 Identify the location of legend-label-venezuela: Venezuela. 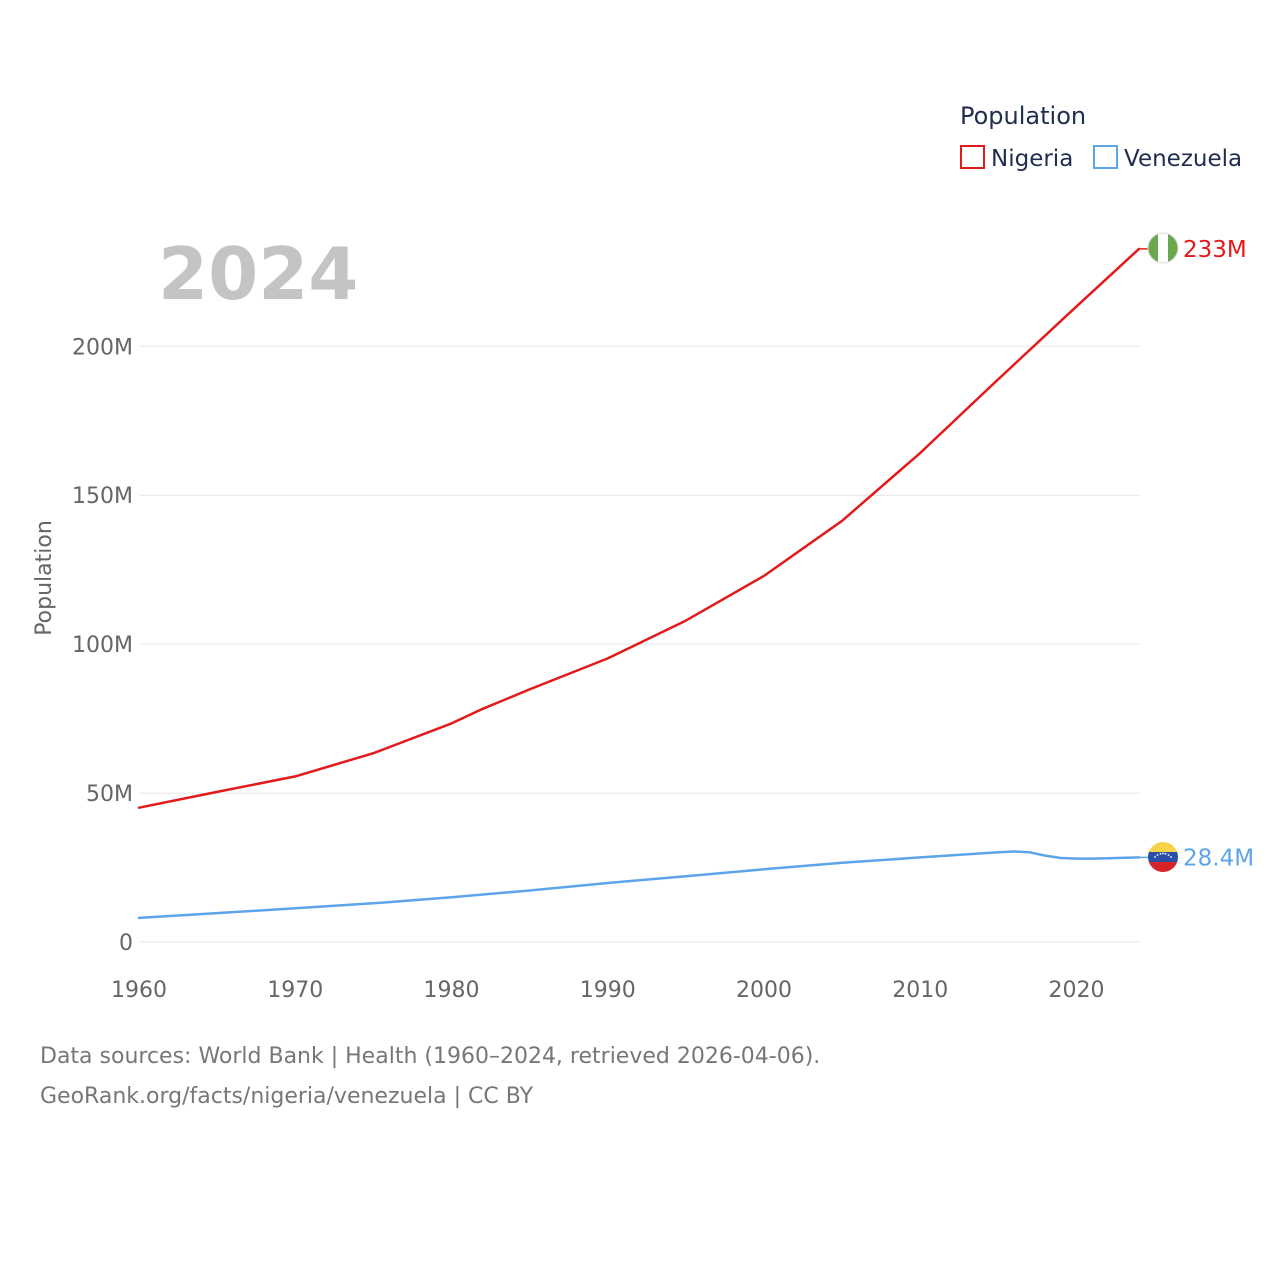
(1183, 159).